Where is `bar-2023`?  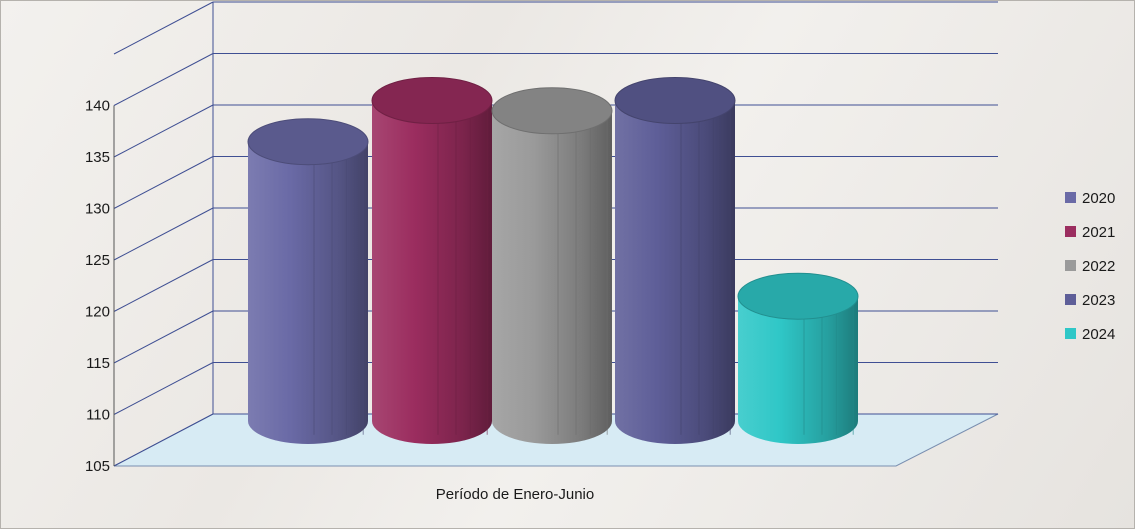
bar-2023 is located at coordinates (675, 260).